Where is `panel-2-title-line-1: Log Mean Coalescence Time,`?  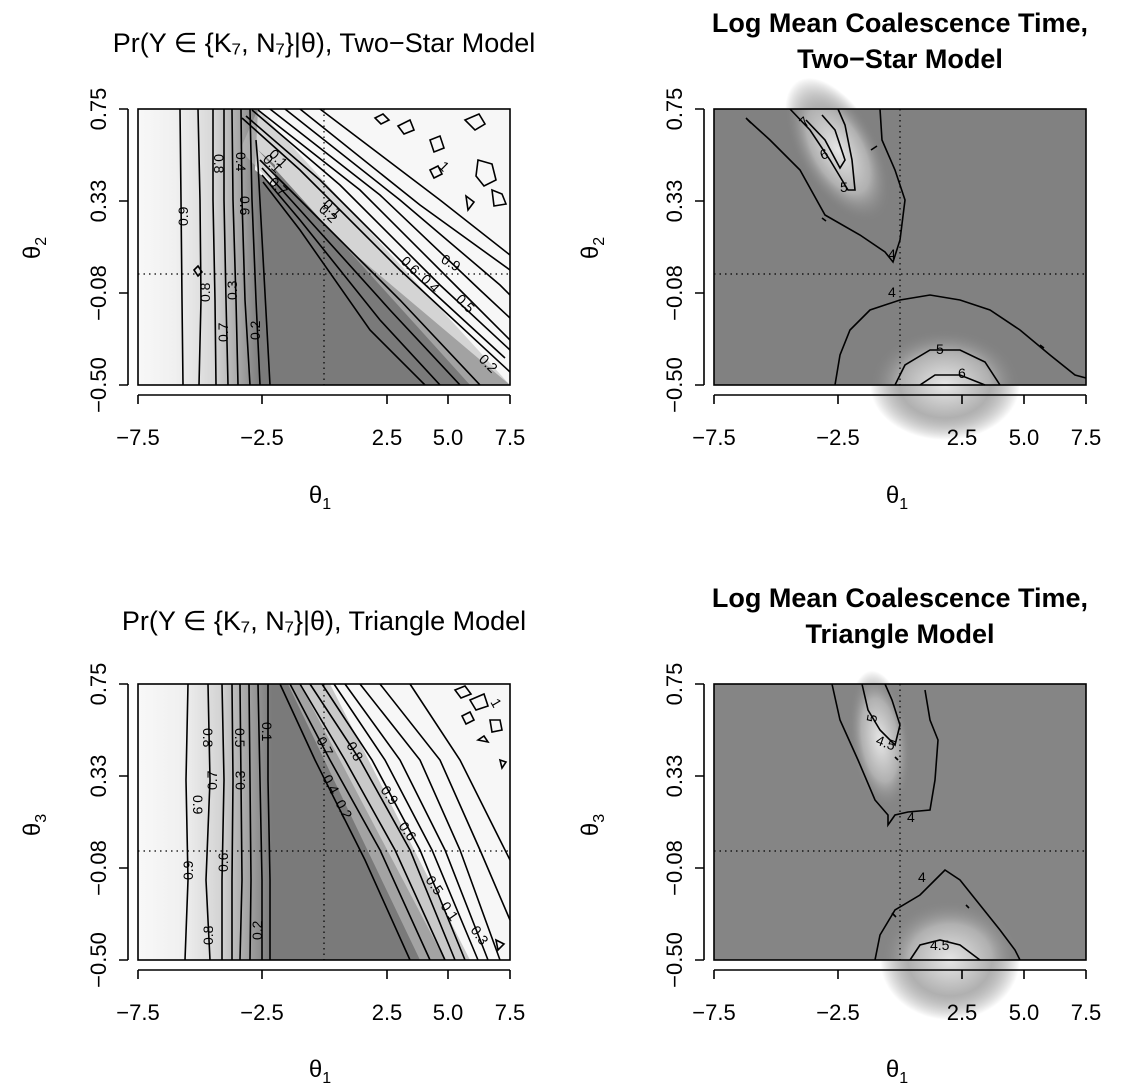 panel-2-title-line-1: Log Mean Coalescence Time, is located at coordinates (900, 23).